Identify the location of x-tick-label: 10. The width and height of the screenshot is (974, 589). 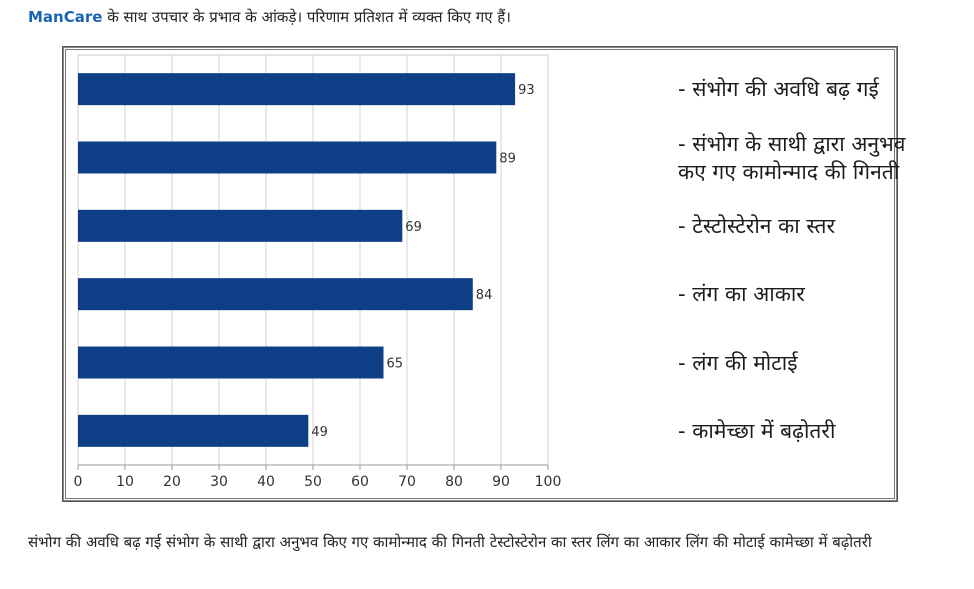
(125, 482).